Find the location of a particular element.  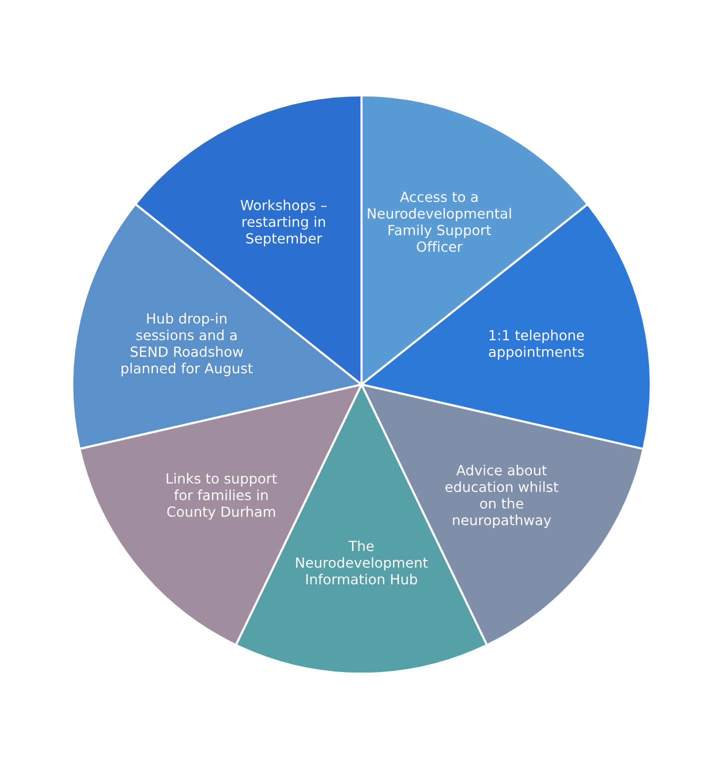

slice-label: Hub drop-in sessions and a SEND Roadshow planned for August is located at coordinates (187, 344).